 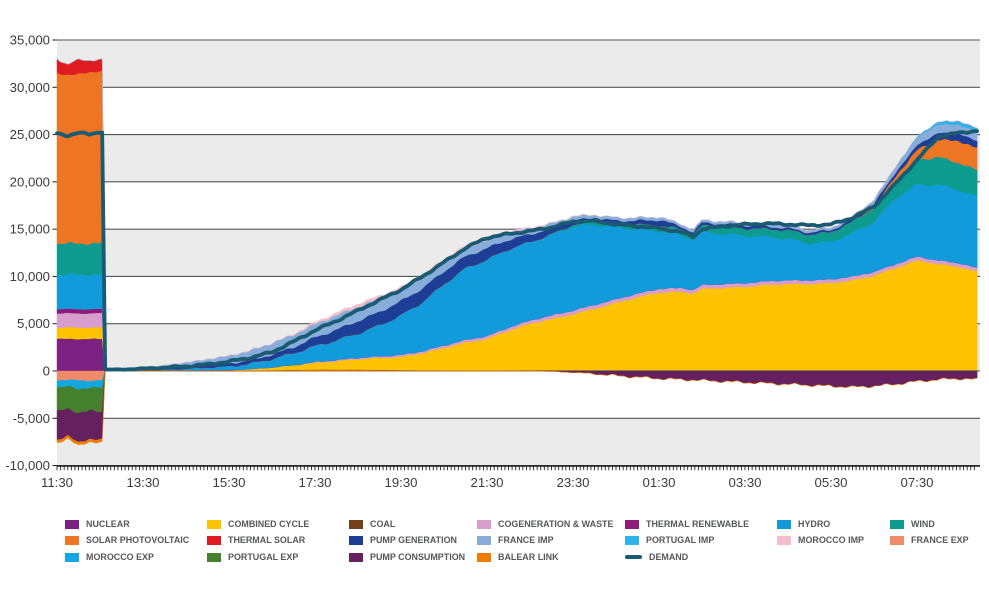 I want to click on legend-label: MOROCCO EXP, so click(x=120, y=557).